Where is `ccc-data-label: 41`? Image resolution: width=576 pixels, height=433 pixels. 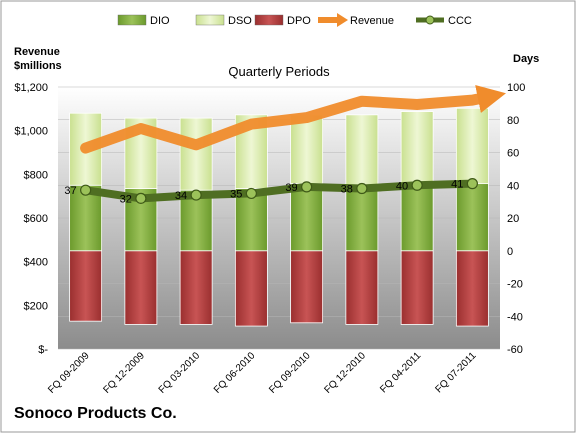 ccc-data-label: 41 is located at coordinates (457, 185).